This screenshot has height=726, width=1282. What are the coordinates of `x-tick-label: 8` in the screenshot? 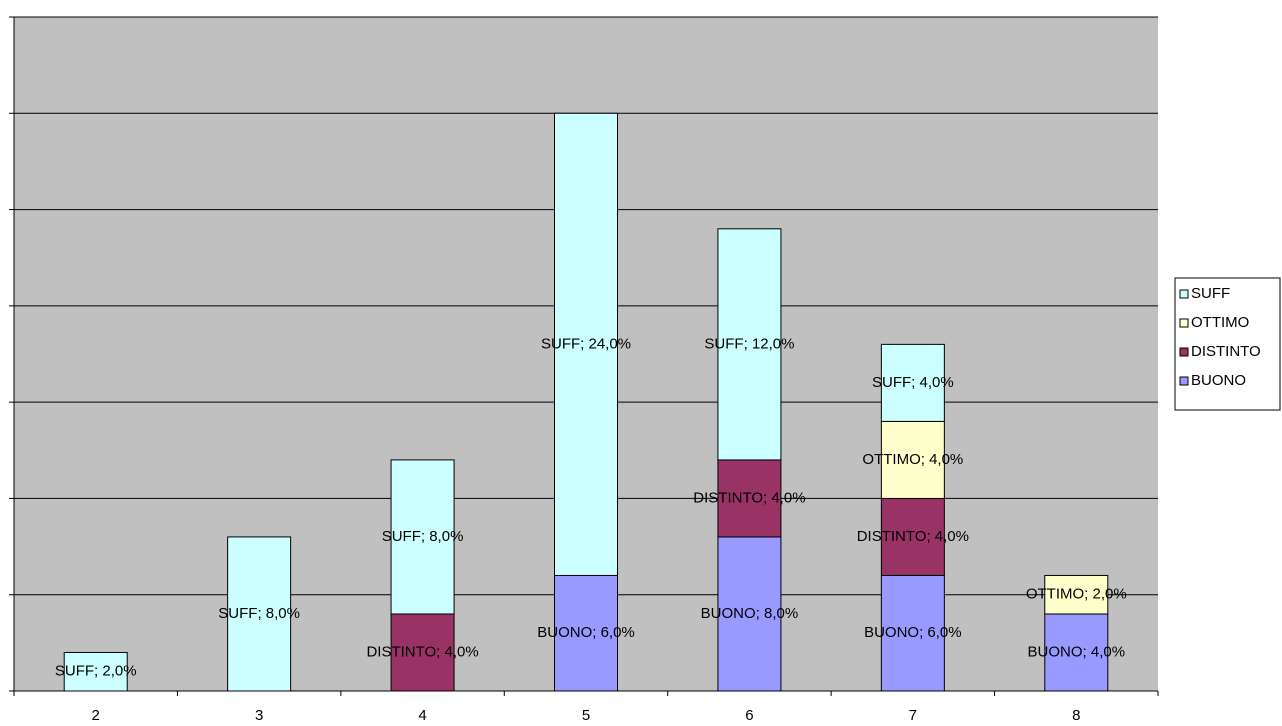 It's located at (1076, 715).